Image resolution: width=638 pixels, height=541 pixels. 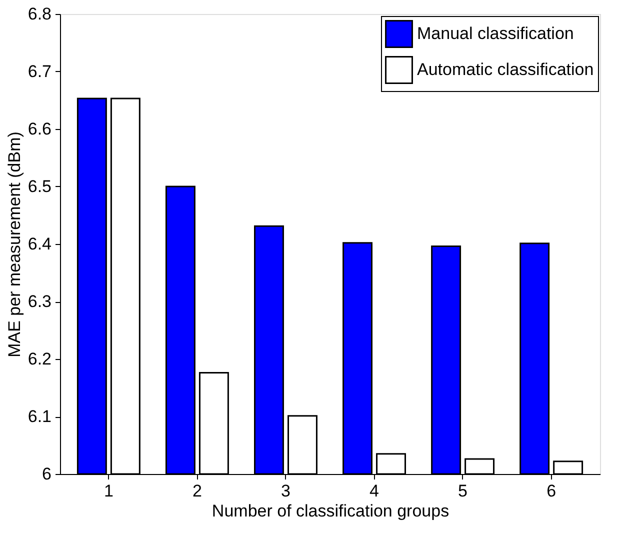 I want to click on x-tick-label: 5, so click(x=463, y=491).